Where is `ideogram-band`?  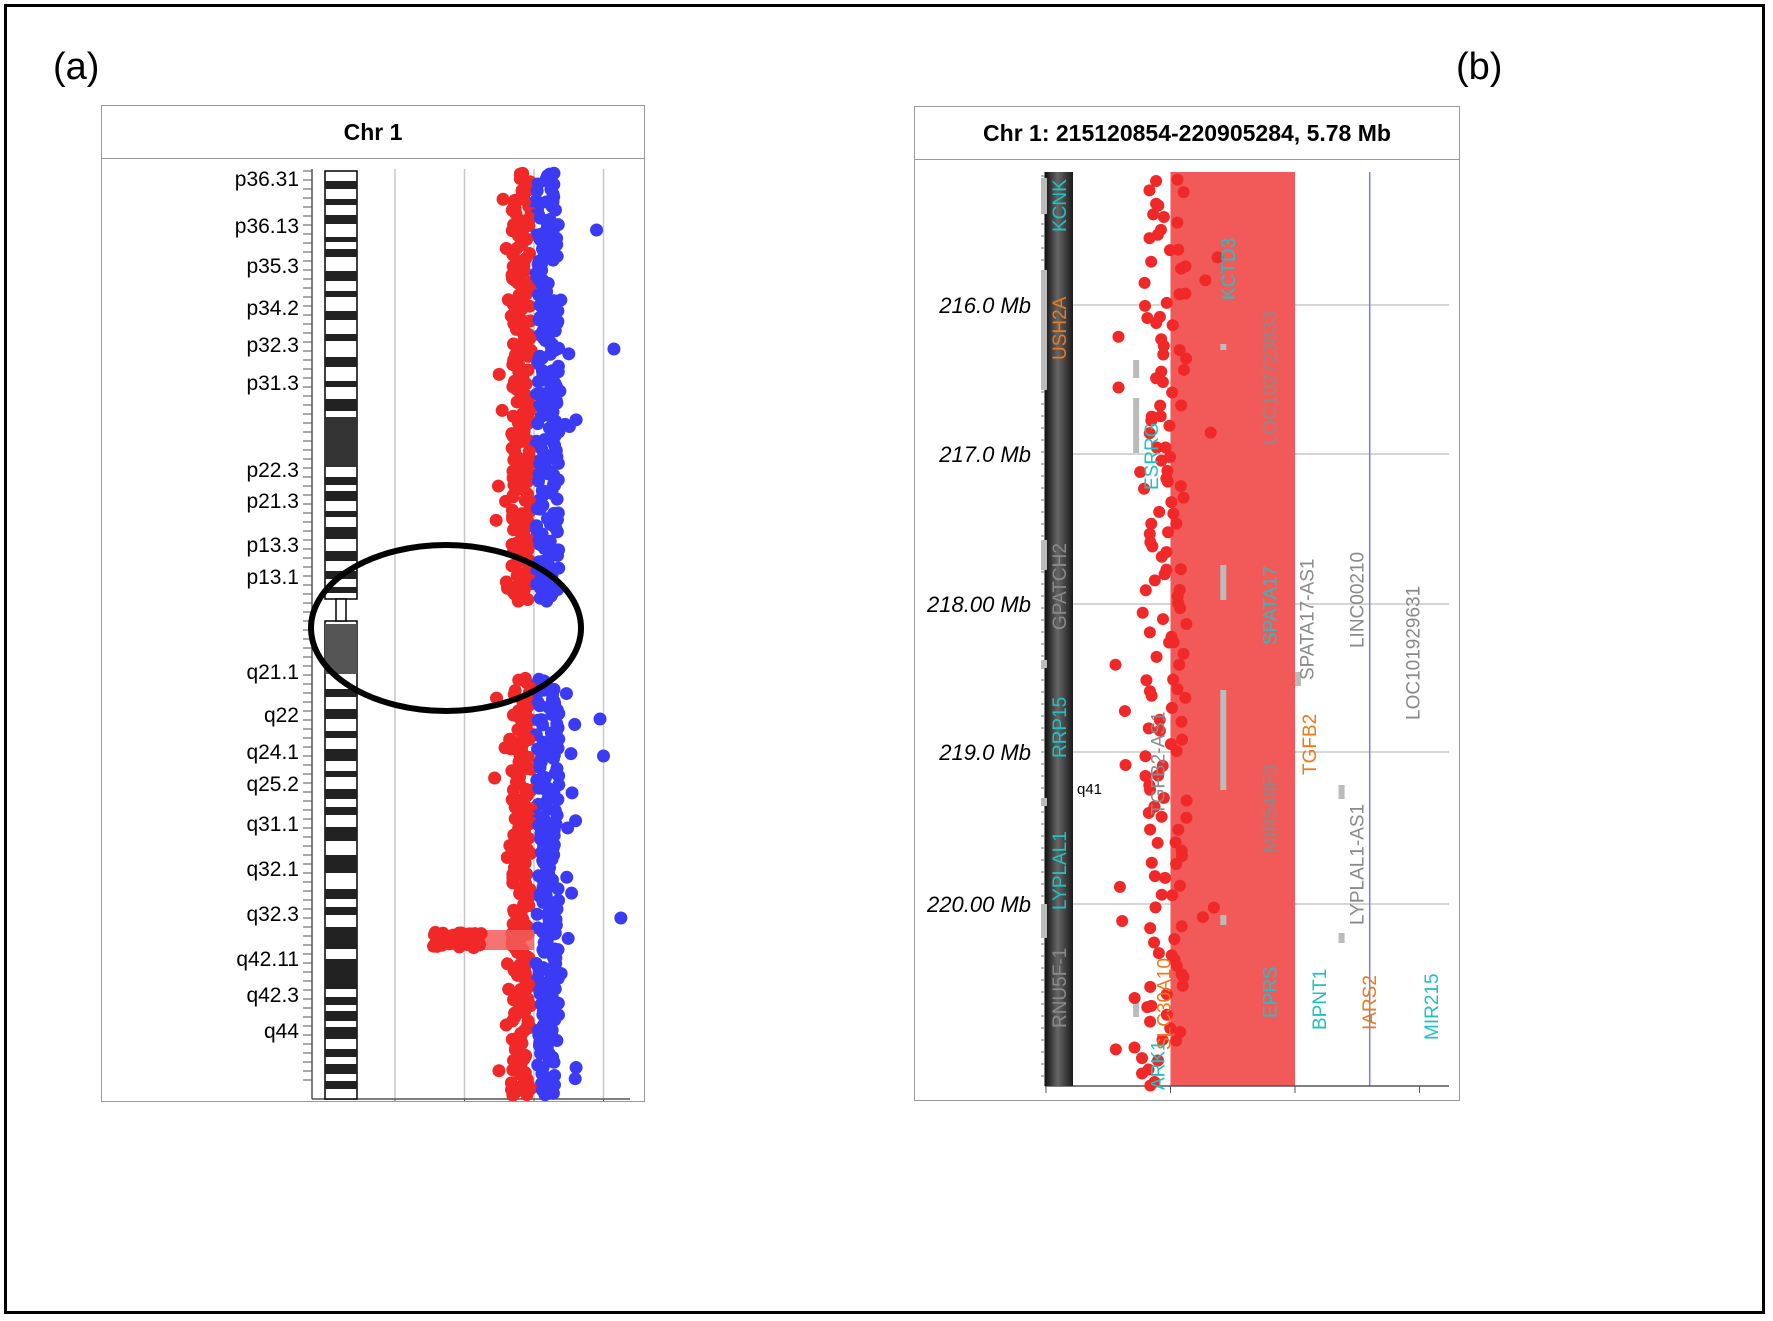
ideogram-band is located at coordinates (1059, 629).